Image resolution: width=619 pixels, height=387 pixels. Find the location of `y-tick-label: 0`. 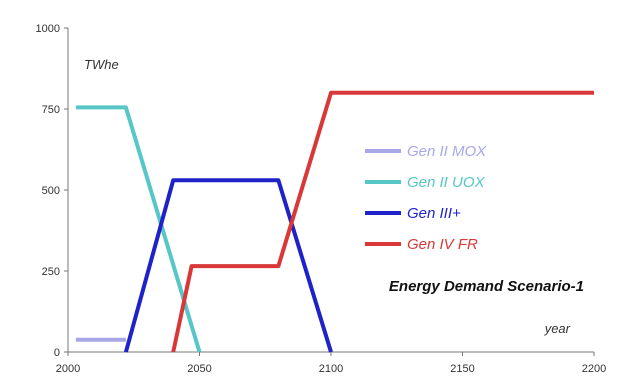

y-tick-label: 0 is located at coordinates (57, 353).